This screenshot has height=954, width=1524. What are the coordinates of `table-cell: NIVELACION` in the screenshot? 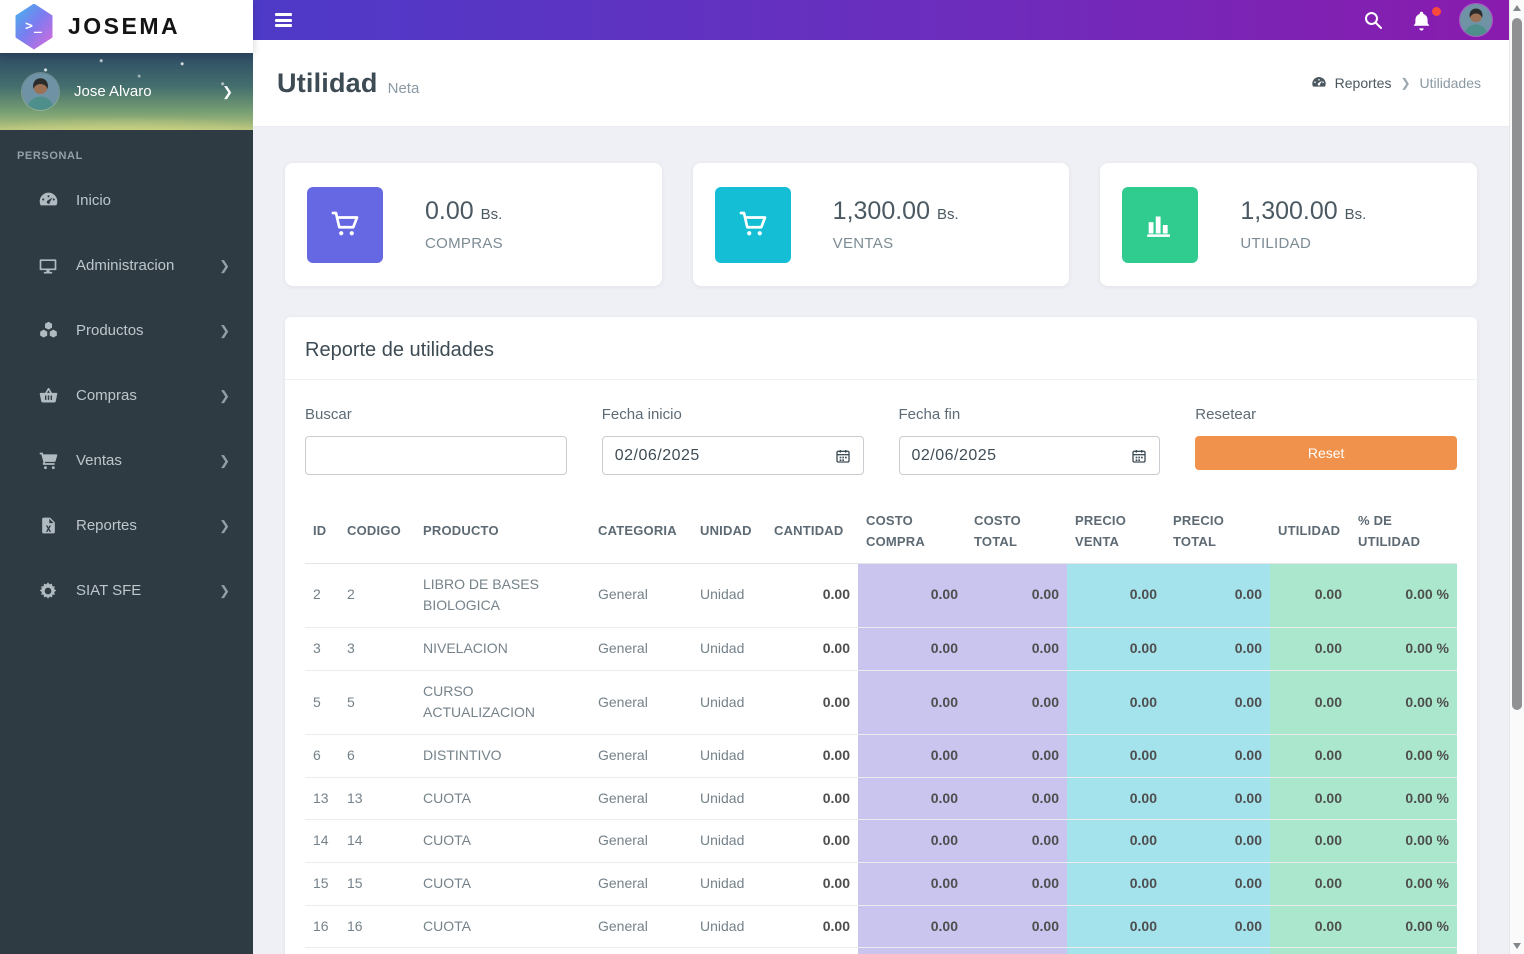 It's located at (502, 649).